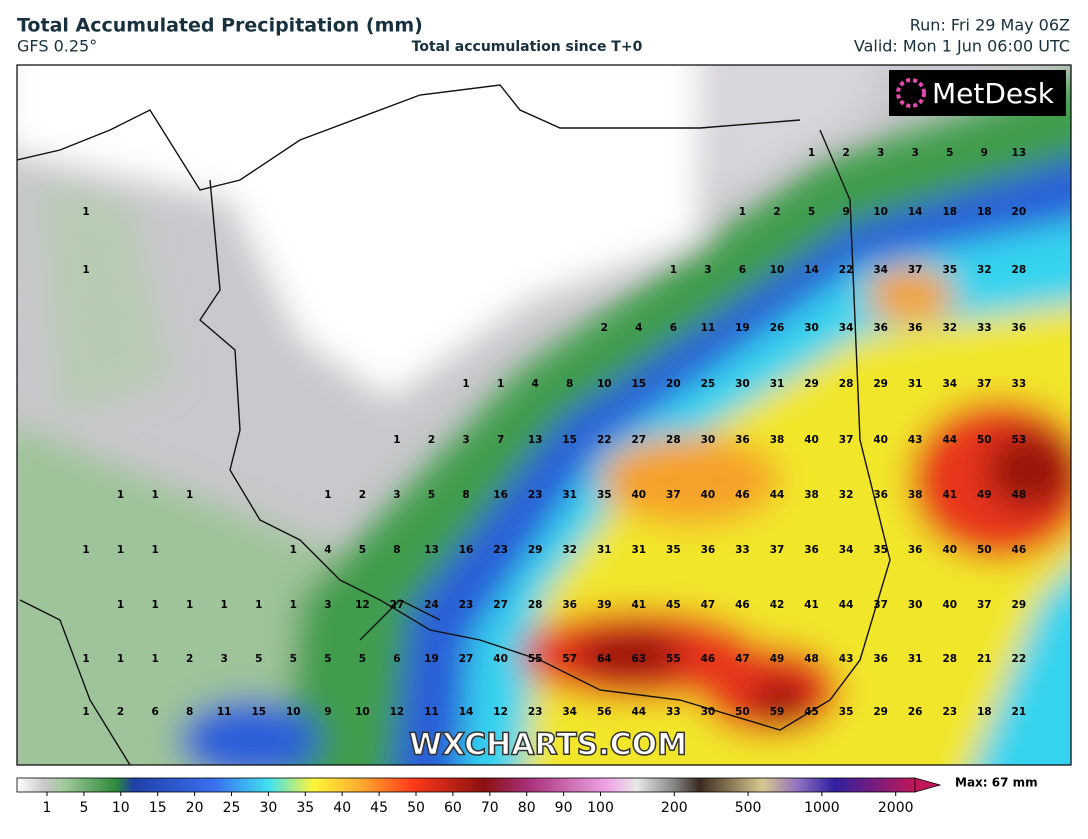  I want to click on grid-value: 43, so click(915, 440).